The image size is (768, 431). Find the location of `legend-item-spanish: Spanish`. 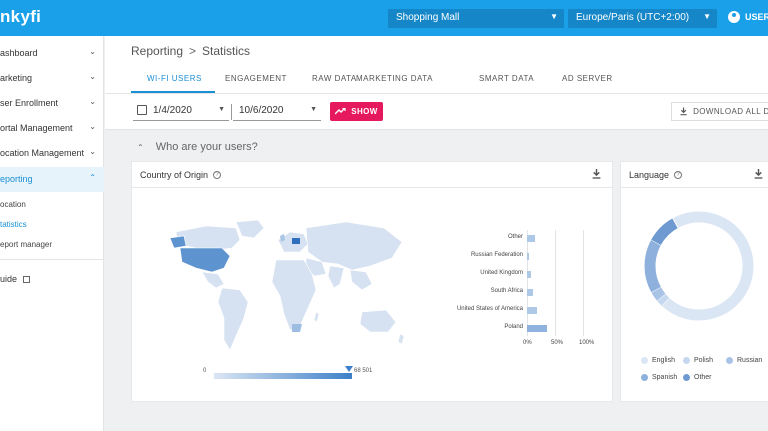

legend-item-spanish: Spanish is located at coordinates (659, 377).